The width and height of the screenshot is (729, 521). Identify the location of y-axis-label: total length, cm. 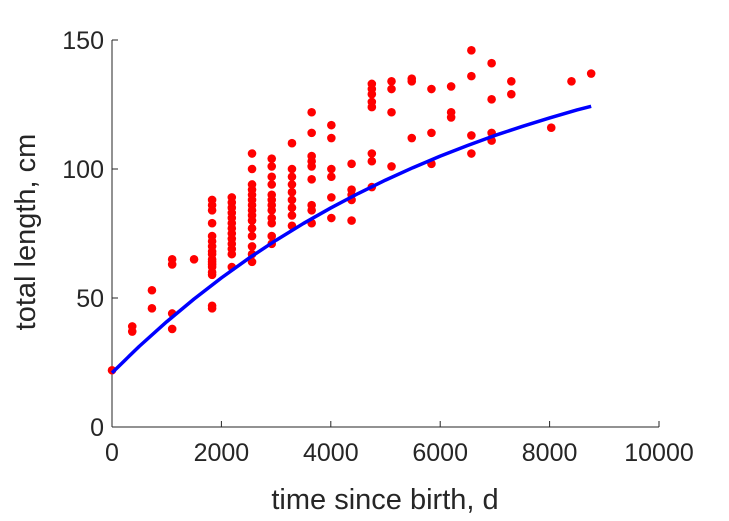
(26, 232).